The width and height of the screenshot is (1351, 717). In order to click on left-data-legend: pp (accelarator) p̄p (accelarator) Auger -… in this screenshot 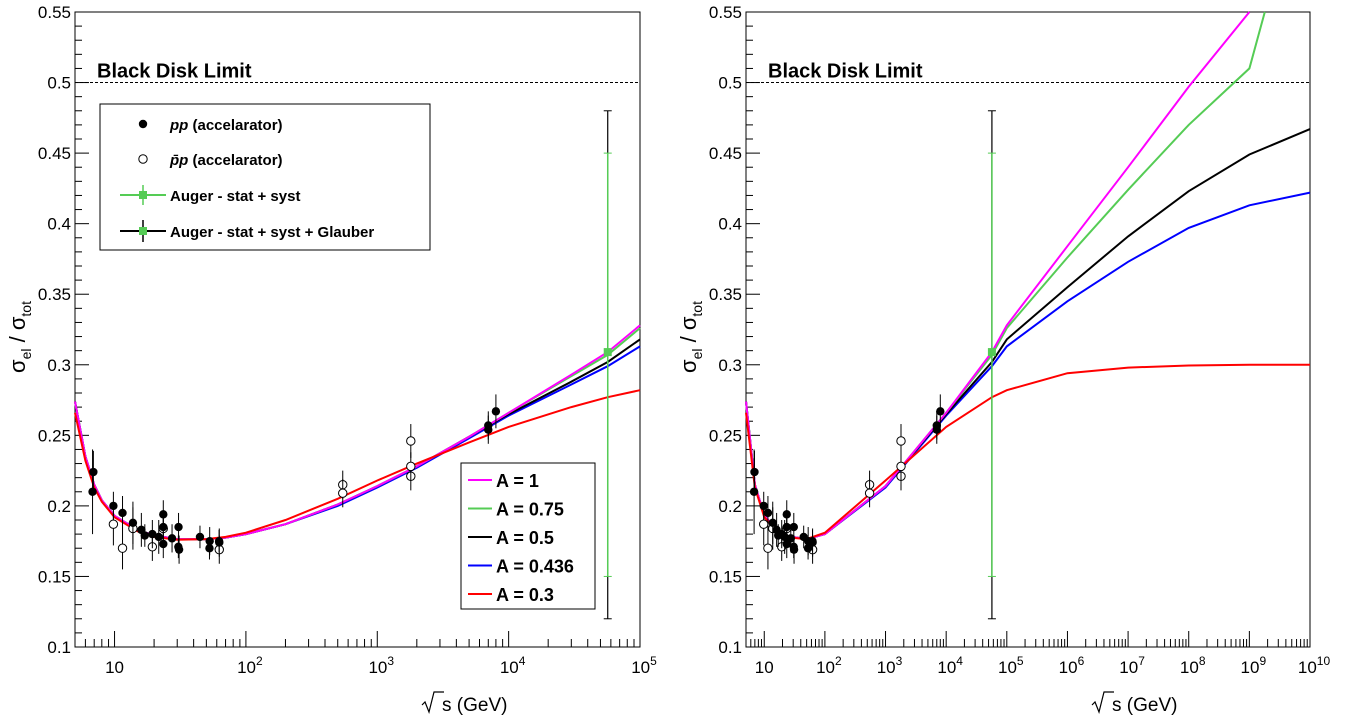, I will do `click(265, 177)`.